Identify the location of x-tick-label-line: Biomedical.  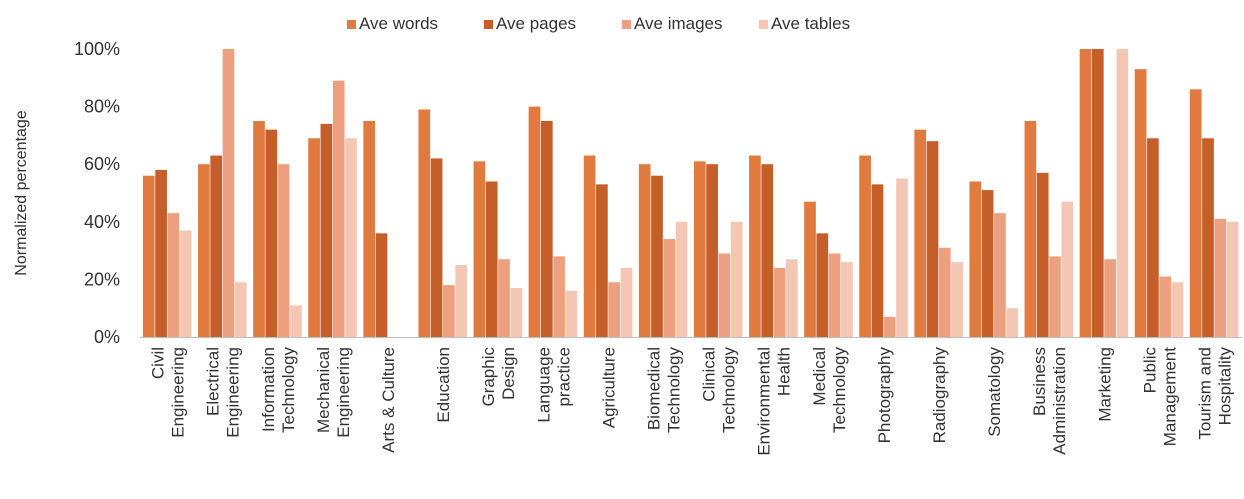
(654, 388).